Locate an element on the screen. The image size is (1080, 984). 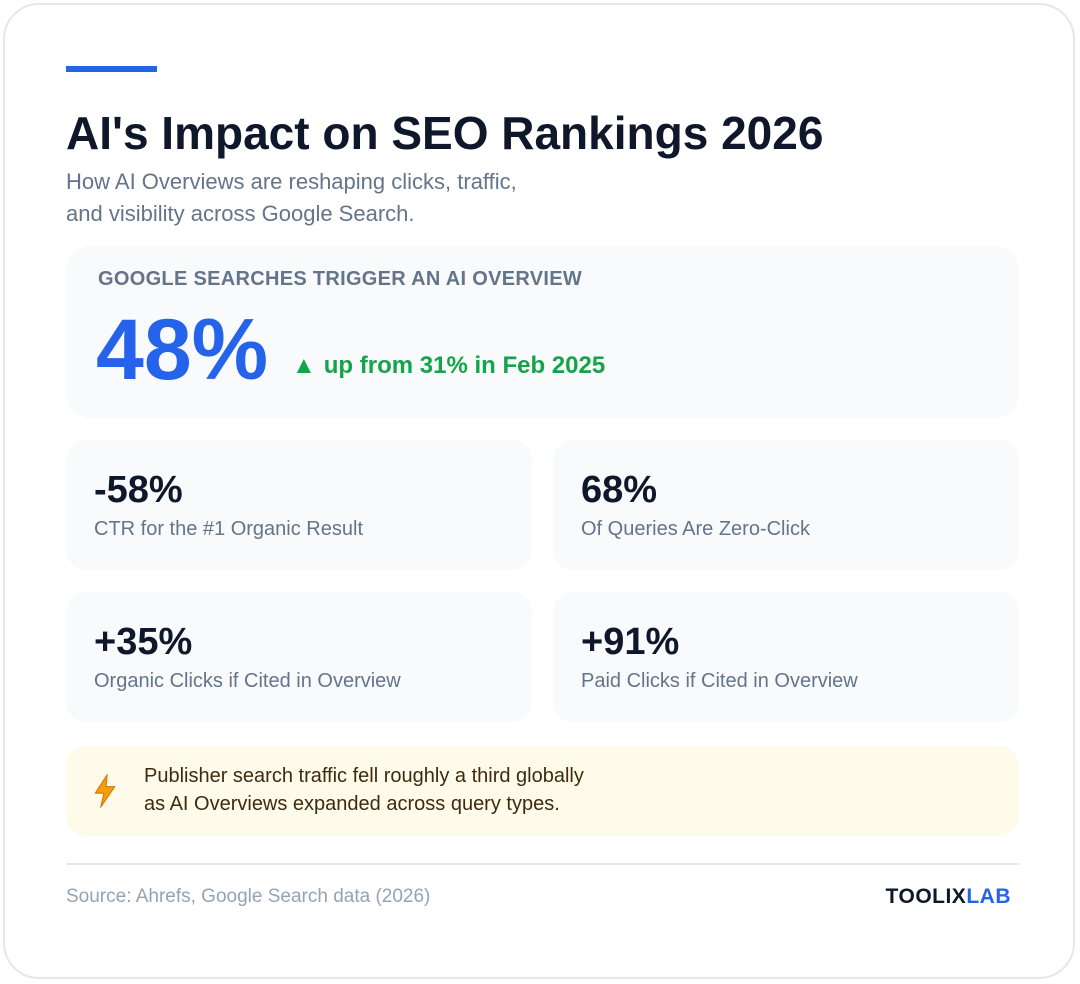
stat-card-organic-clicks: +35% Organic Clicks if Cited in Overview is located at coordinates (299, 657).